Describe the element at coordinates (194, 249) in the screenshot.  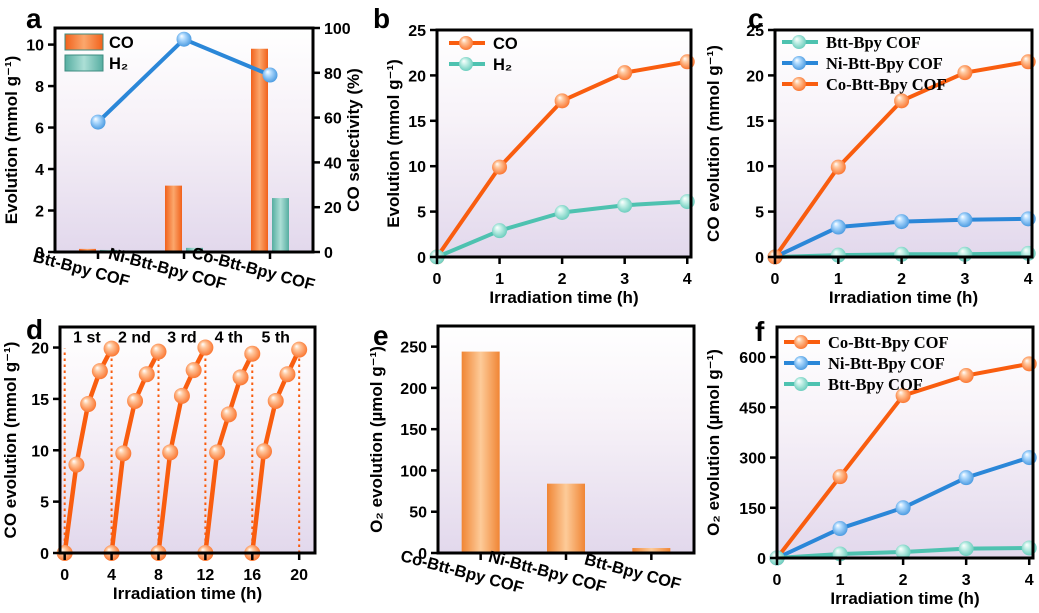
I see `bar-H₂-1` at that location.